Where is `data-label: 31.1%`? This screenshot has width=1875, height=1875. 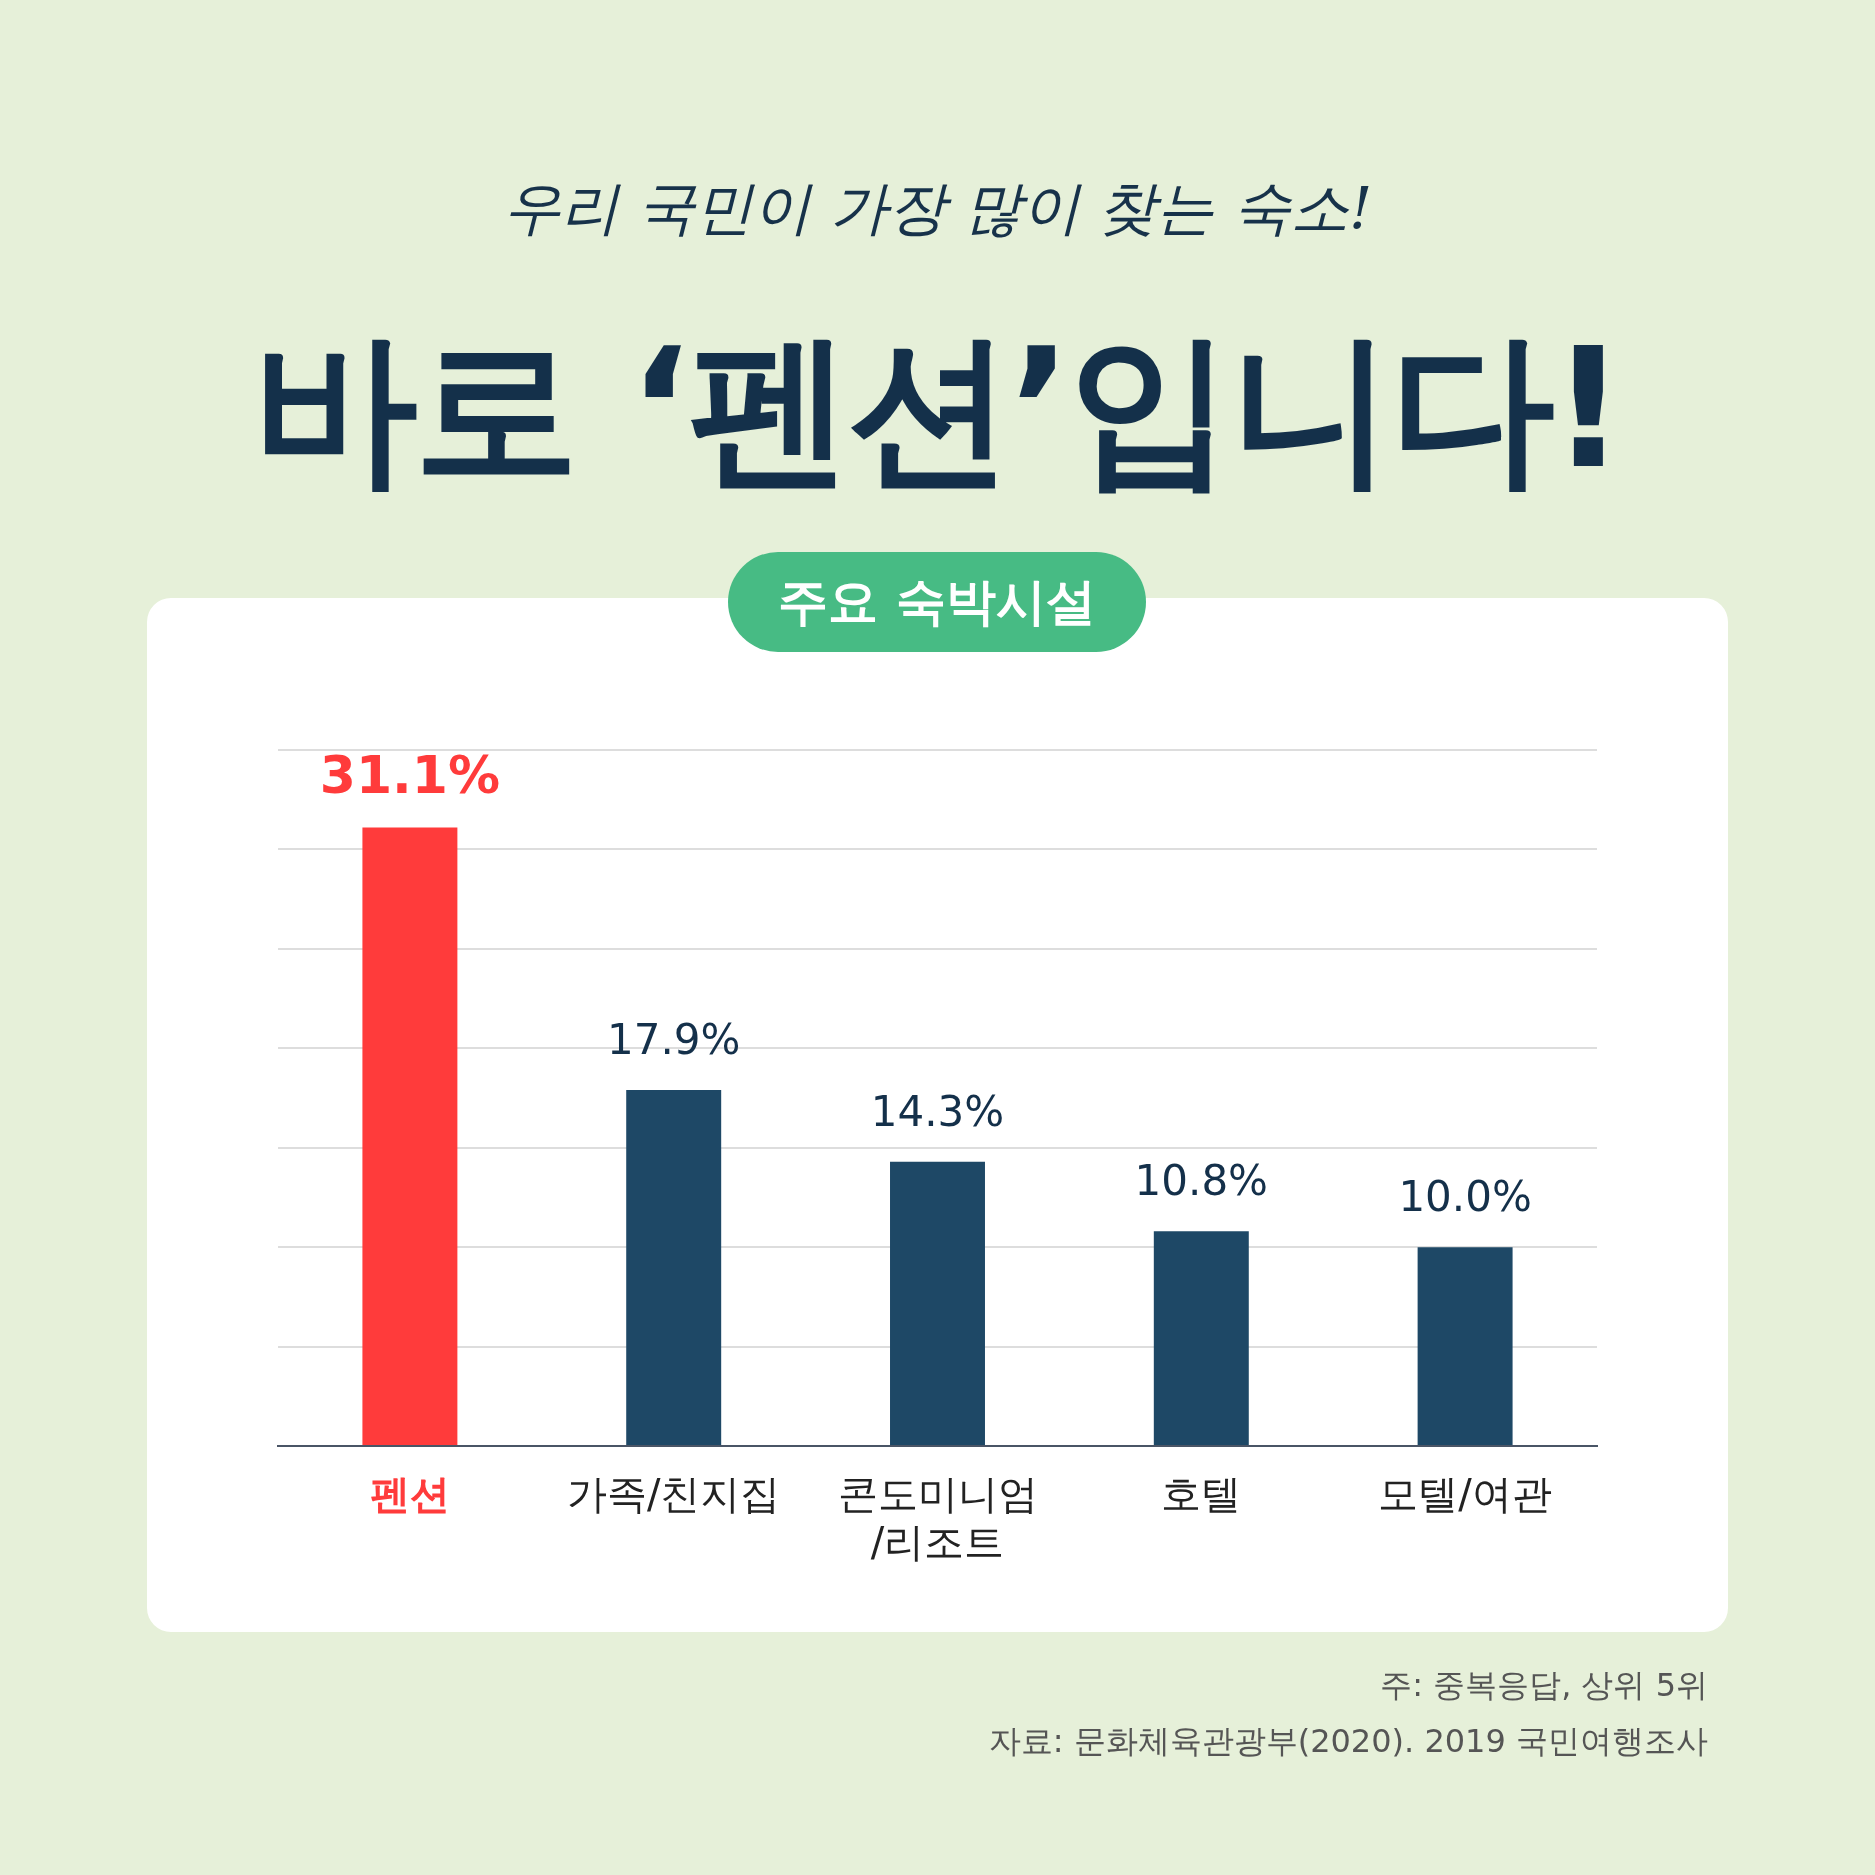 data-label: 31.1% is located at coordinates (410, 775).